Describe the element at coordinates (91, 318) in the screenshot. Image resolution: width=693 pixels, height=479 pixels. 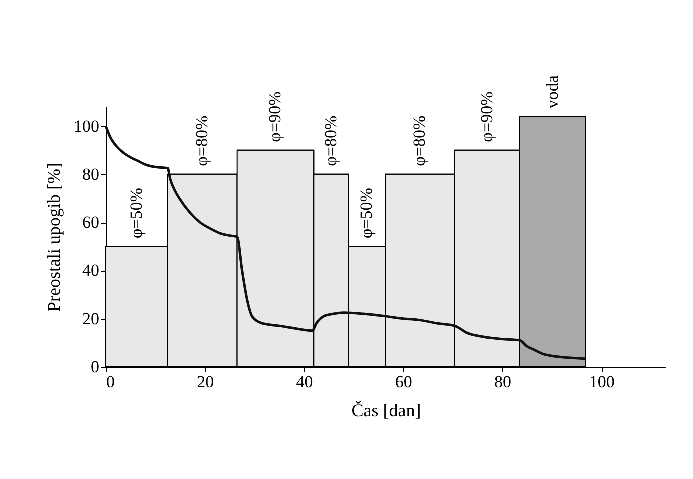
I see `y-tick-label: 20` at that location.